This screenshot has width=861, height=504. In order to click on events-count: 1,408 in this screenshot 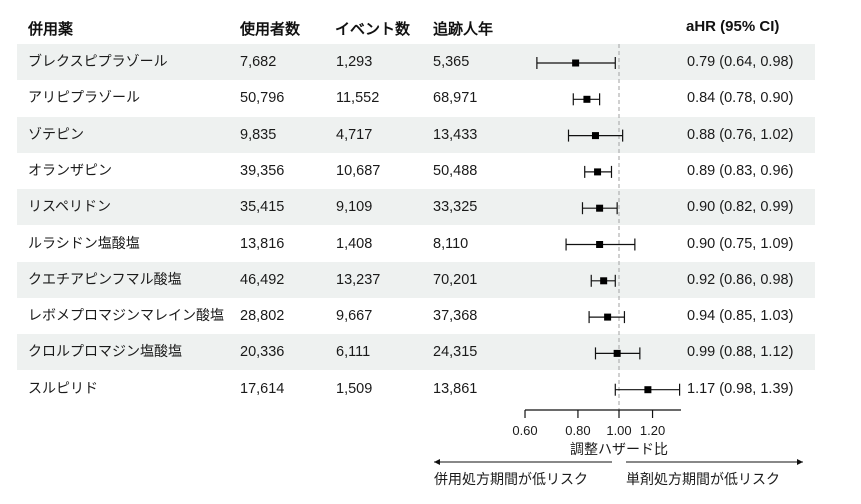, I will do `click(354, 243)`.